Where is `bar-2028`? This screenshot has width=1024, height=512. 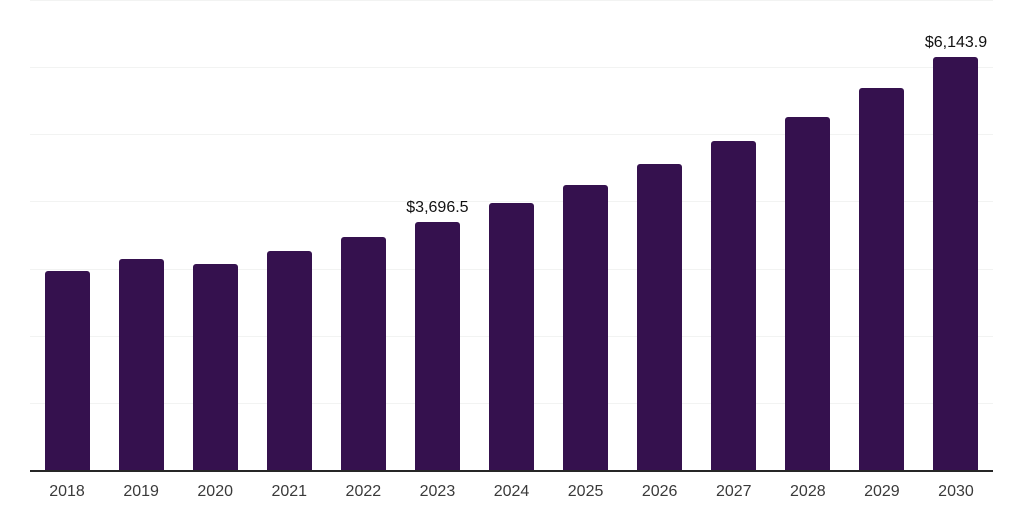 bar-2028 is located at coordinates (808, 293).